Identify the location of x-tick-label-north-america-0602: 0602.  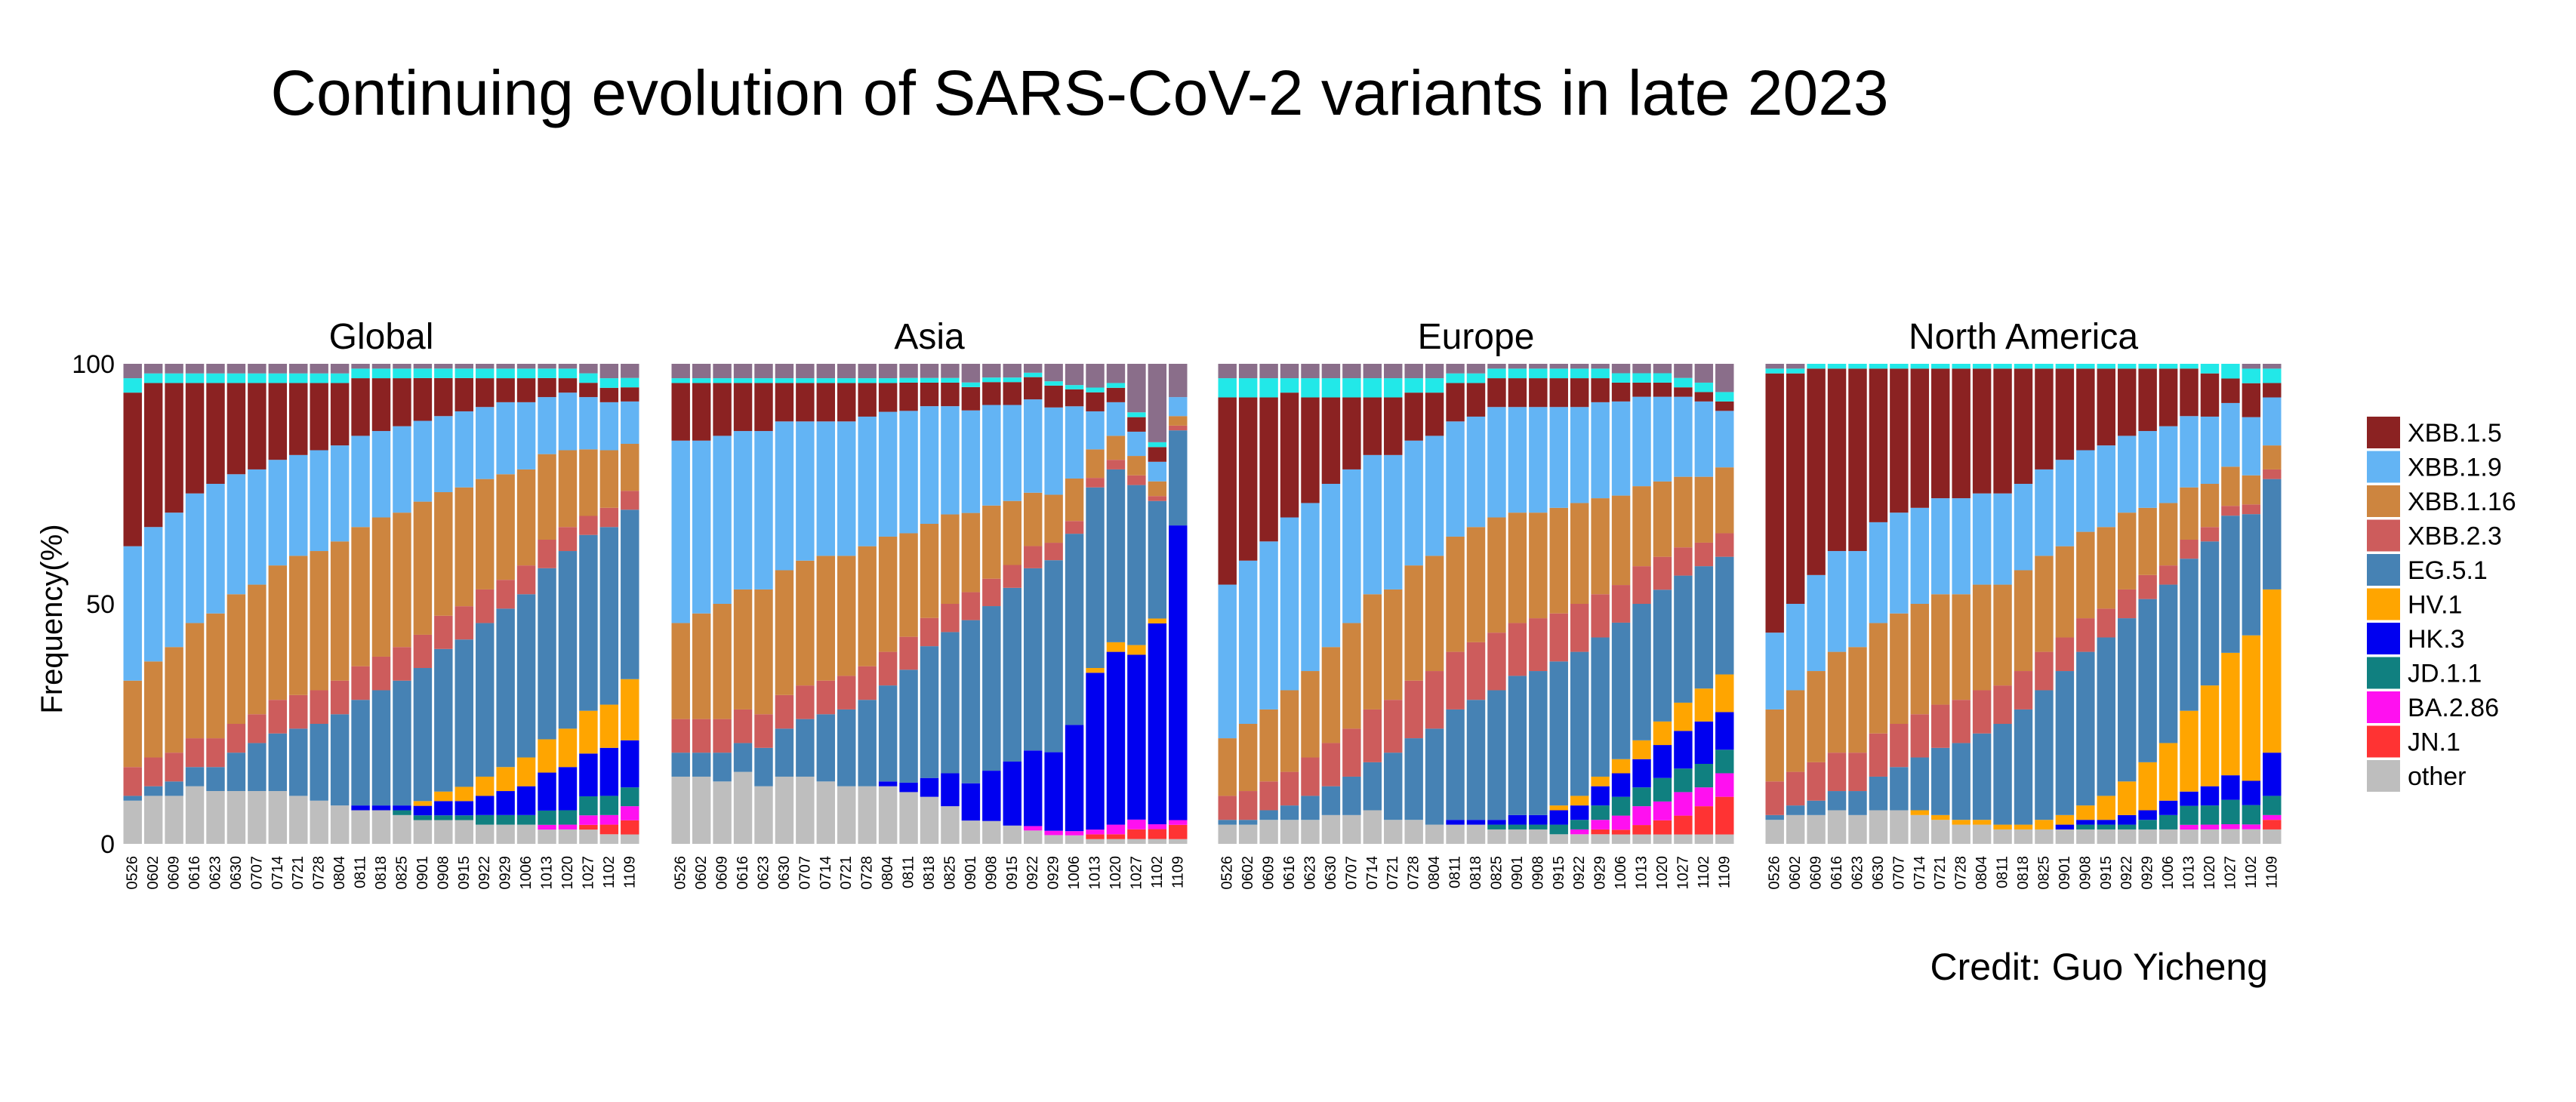
(1795, 873).